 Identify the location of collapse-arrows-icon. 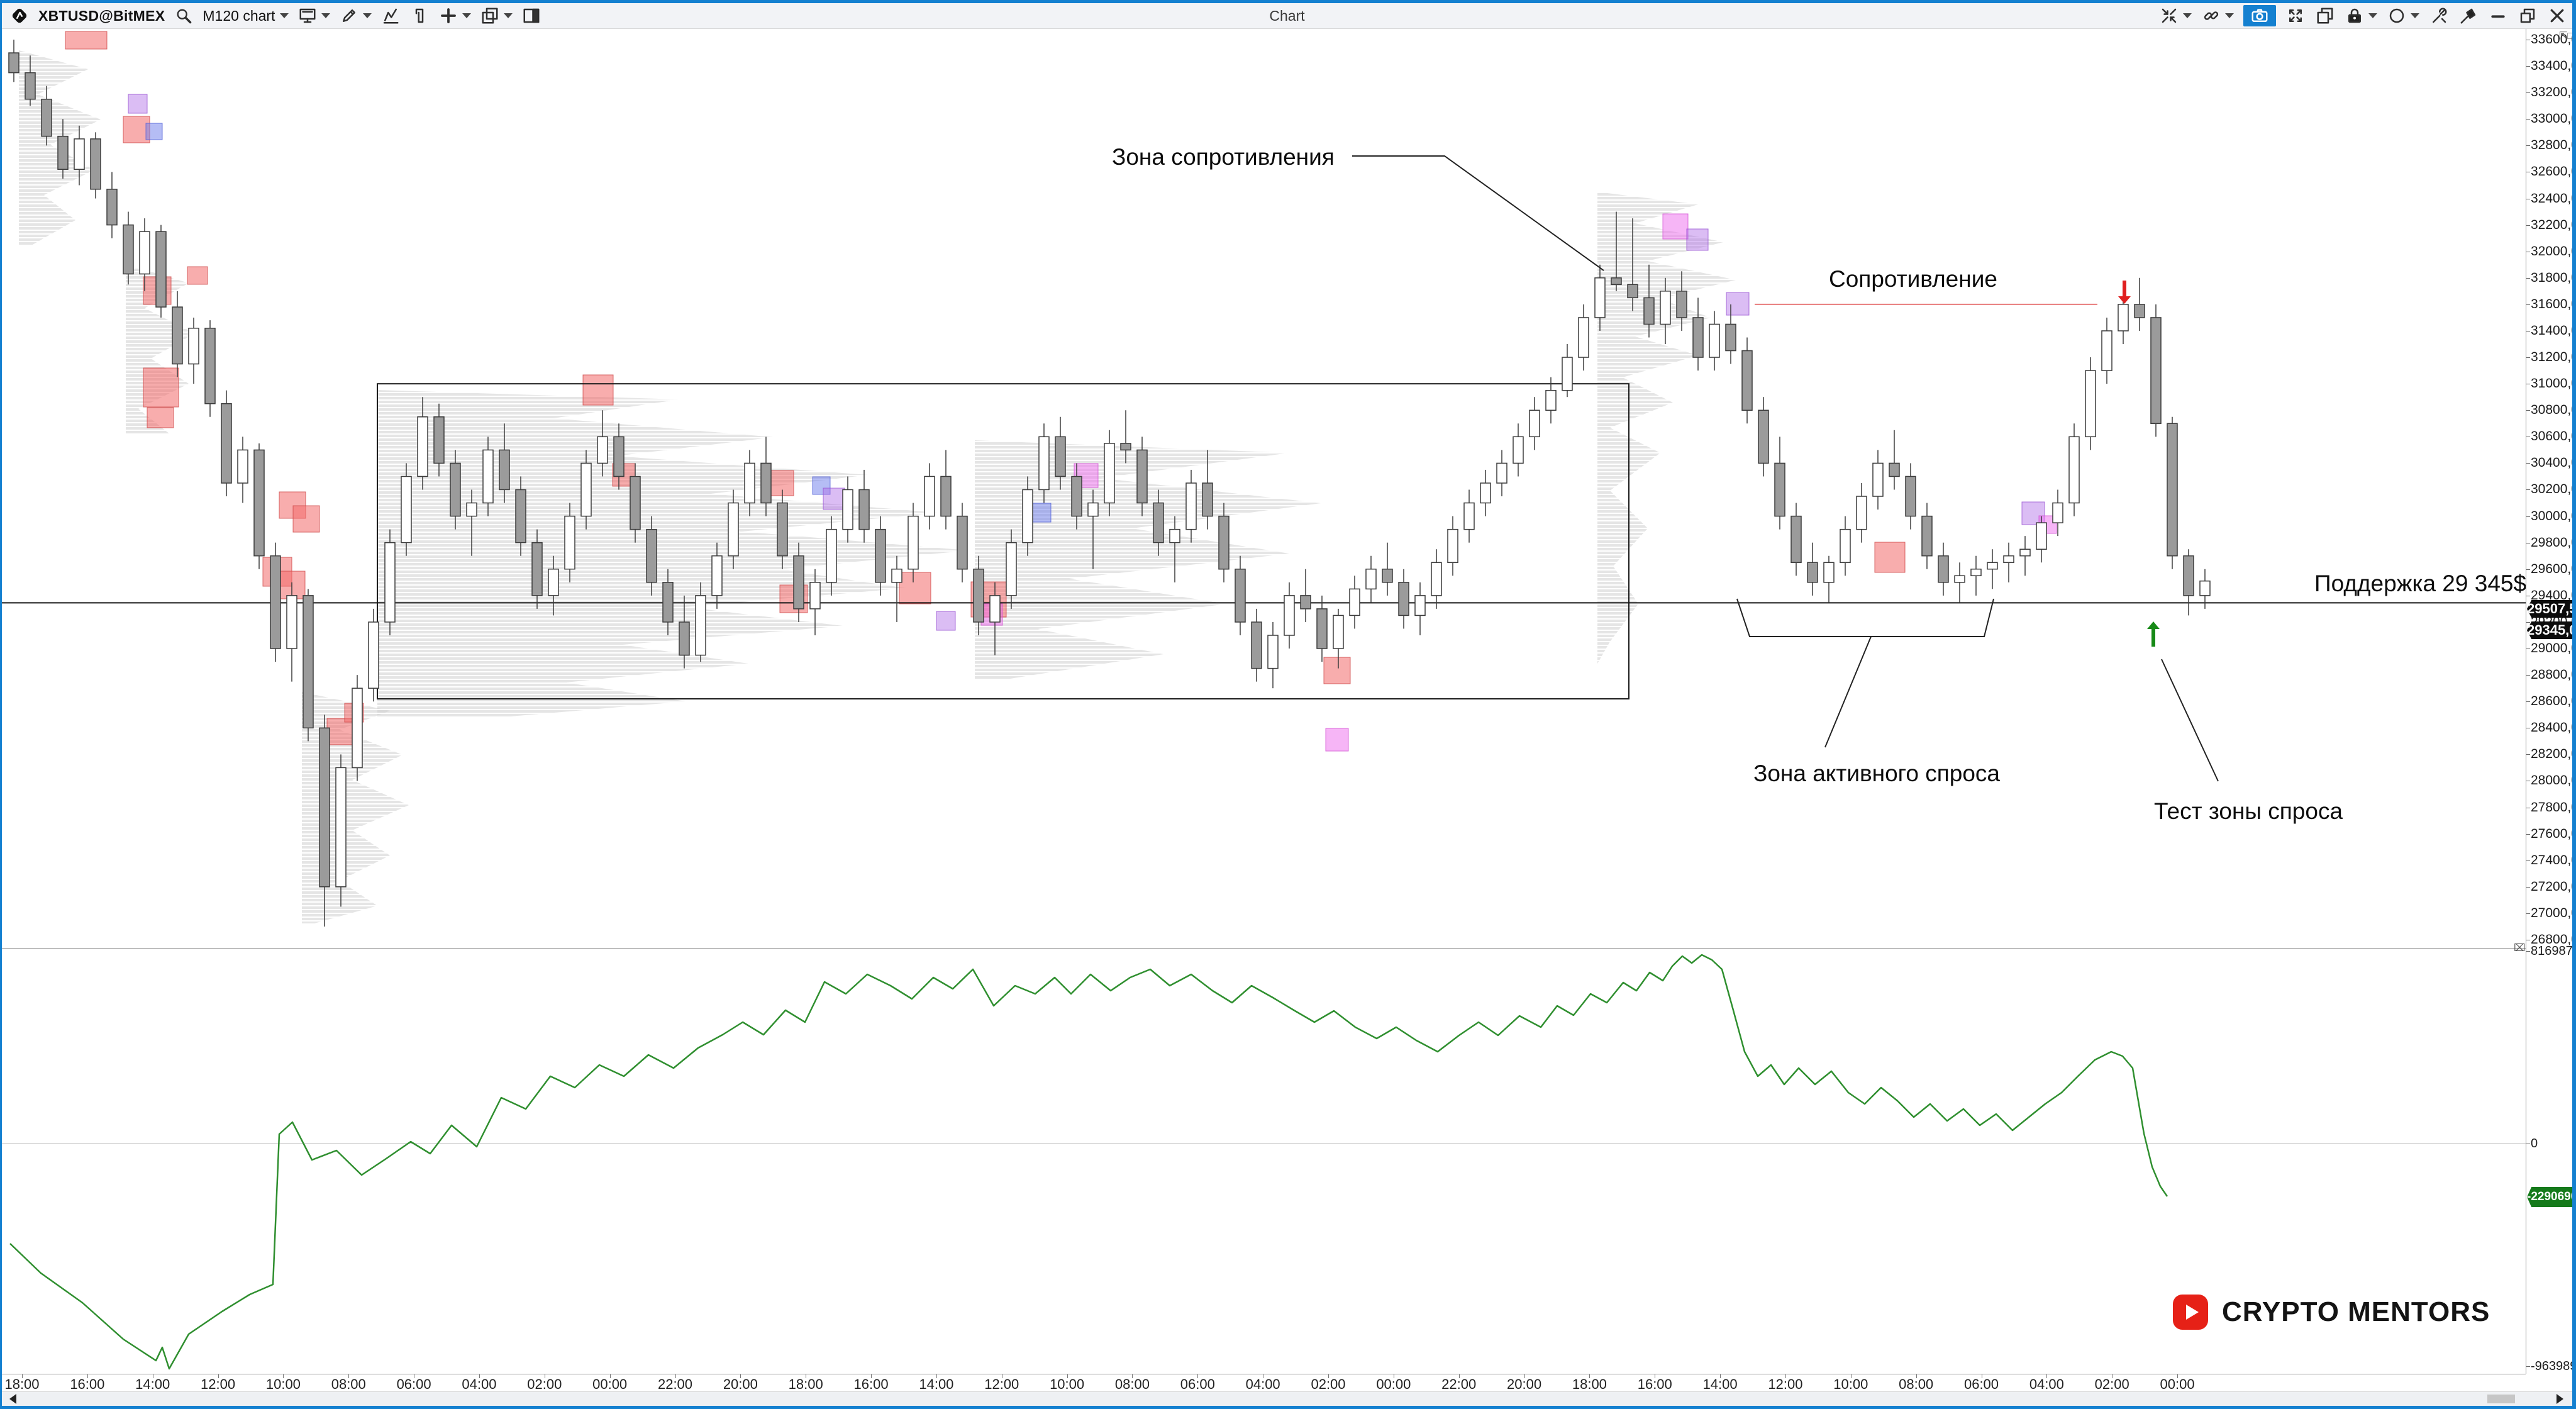
(2169, 16).